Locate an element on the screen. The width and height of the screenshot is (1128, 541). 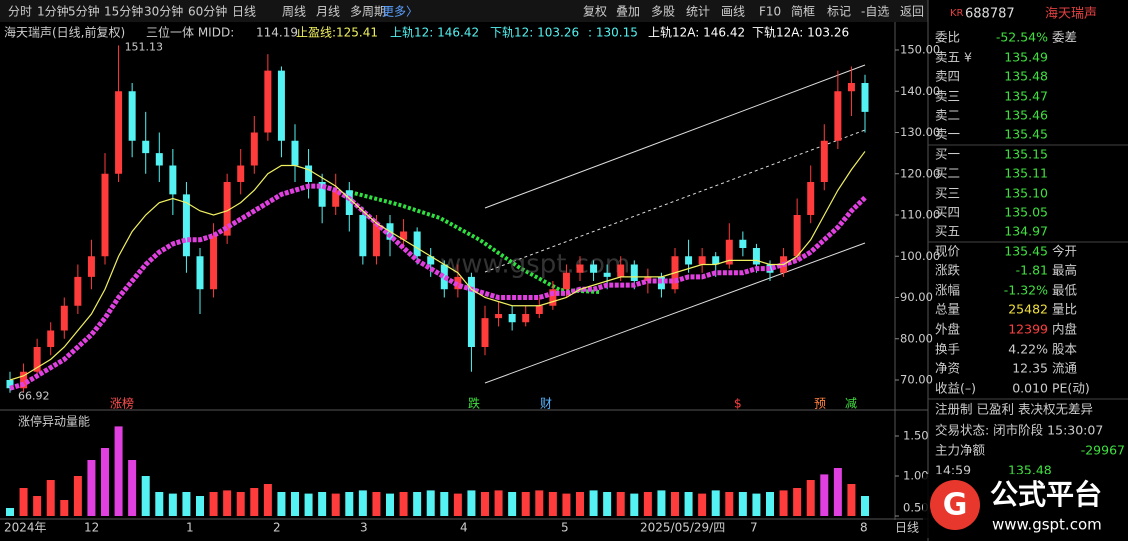
toolbar-tab: 1分钟 is located at coordinates (53, 11).